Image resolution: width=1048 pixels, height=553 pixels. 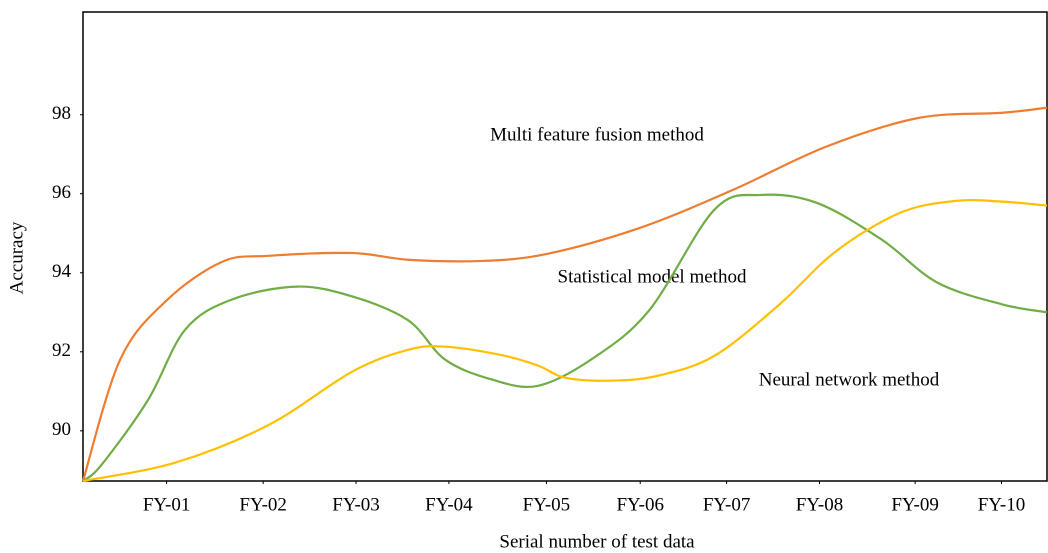 What do you see at coordinates (640, 504) in the screenshot?
I see `x-tick-label: FY-06` at bounding box center [640, 504].